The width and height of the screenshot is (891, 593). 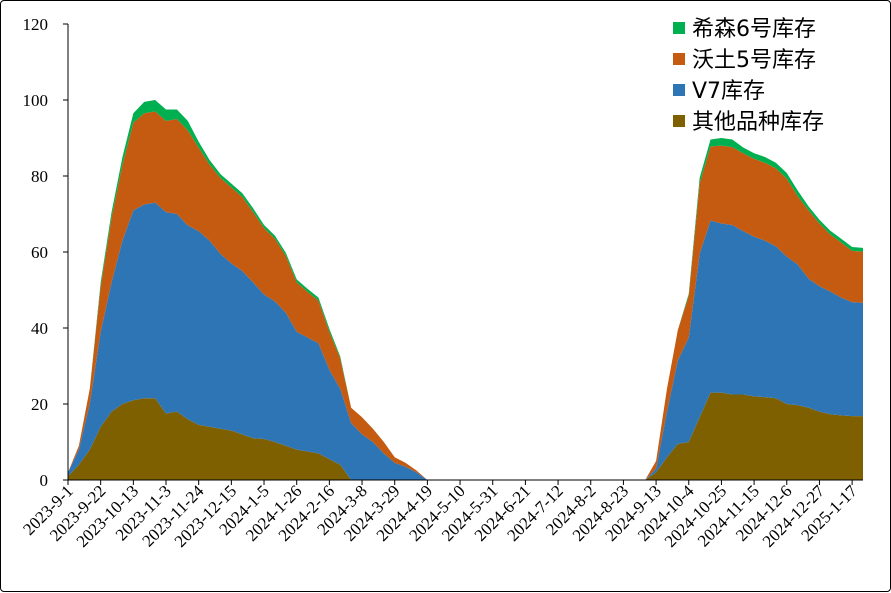 I want to click on y-axis-tick-labels: 0 20 40 60 80 100 120, so click(x=36, y=252).